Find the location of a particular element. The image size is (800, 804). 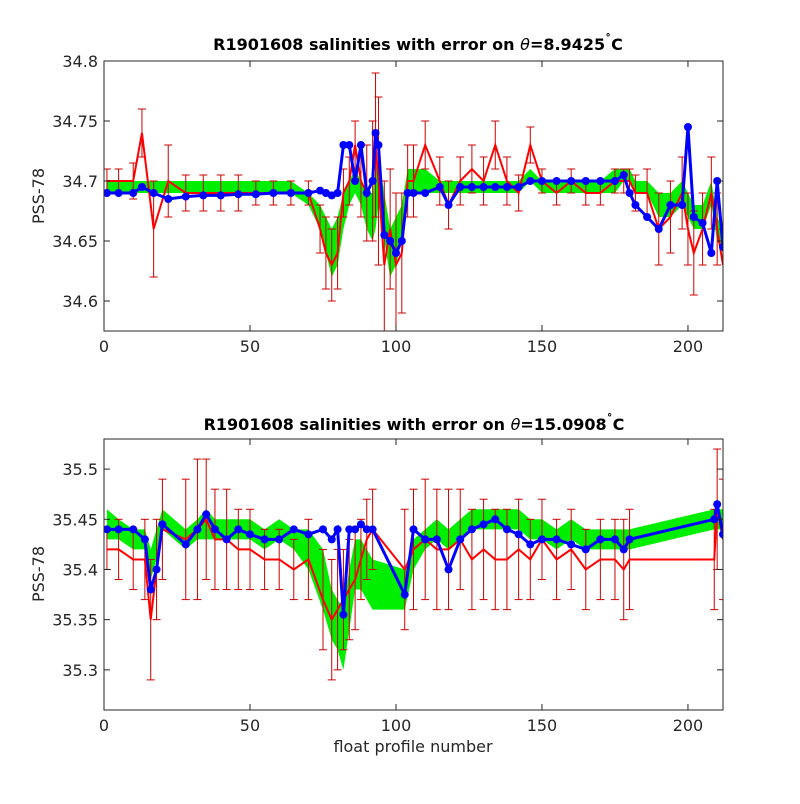

green-band-top is located at coordinates (414, 217).